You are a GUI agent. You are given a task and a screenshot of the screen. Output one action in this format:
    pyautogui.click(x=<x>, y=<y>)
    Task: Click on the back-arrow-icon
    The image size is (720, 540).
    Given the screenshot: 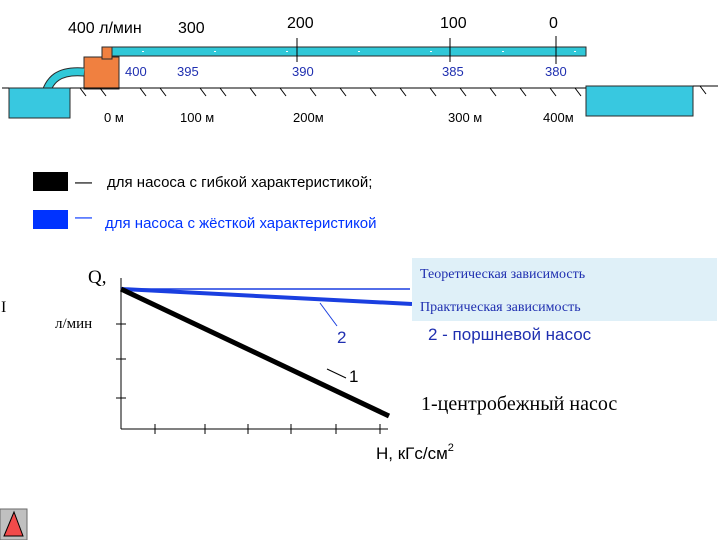 What is the action you would take?
    pyautogui.click(x=13, y=523)
    